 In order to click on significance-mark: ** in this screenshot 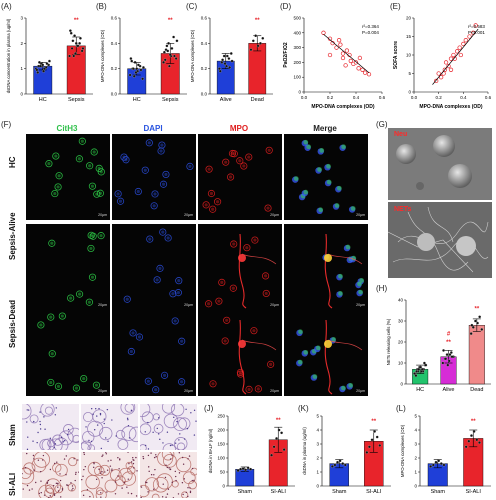, I will do `click(373, 422)`.